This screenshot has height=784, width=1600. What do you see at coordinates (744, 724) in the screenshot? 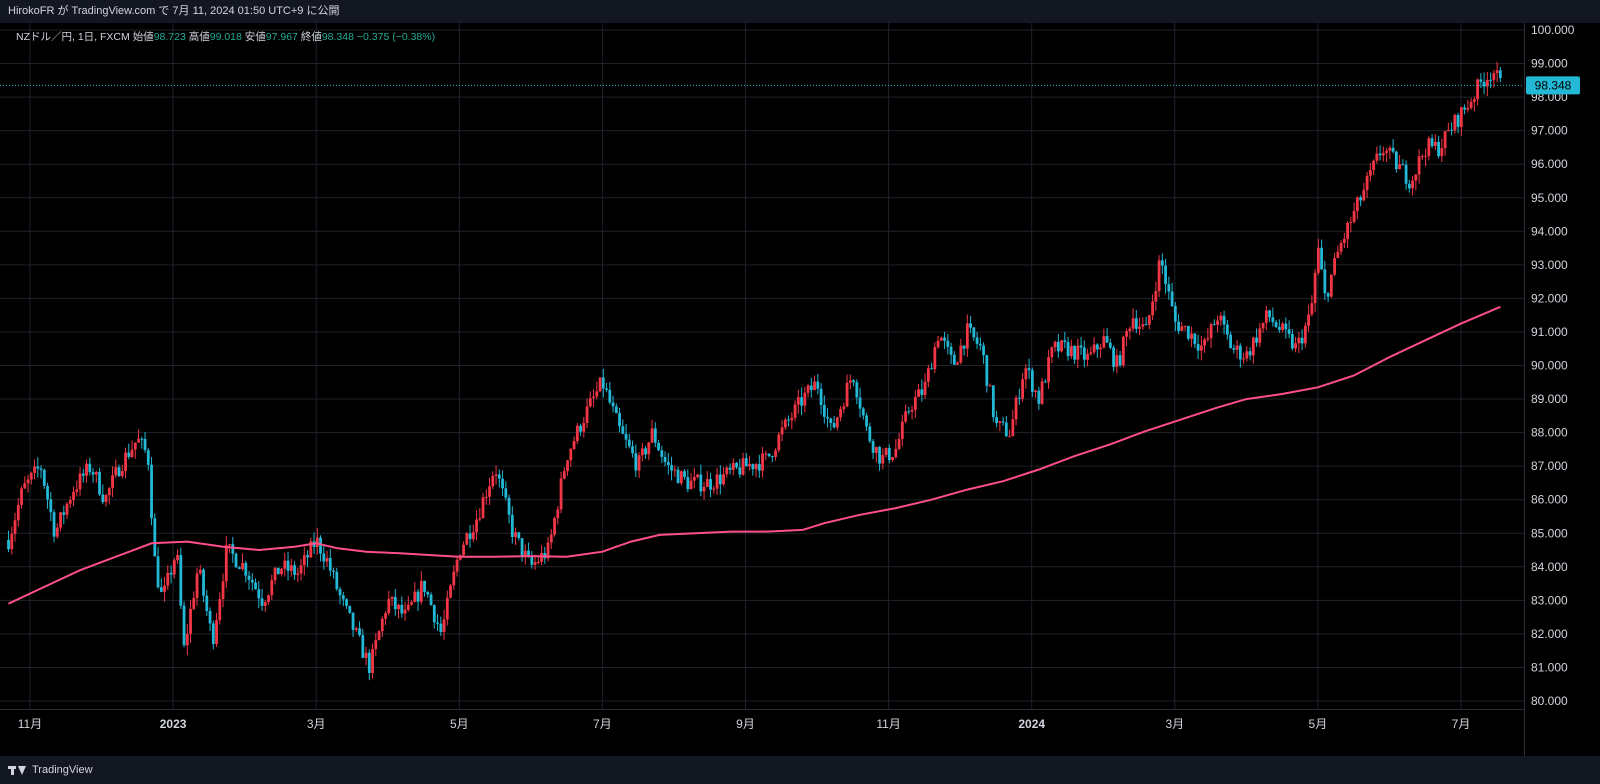
I see `time-axis: 11月 2023 3月 5月 7月 9月 11月 2024 3月 5月 7月` at bounding box center [744, 724].